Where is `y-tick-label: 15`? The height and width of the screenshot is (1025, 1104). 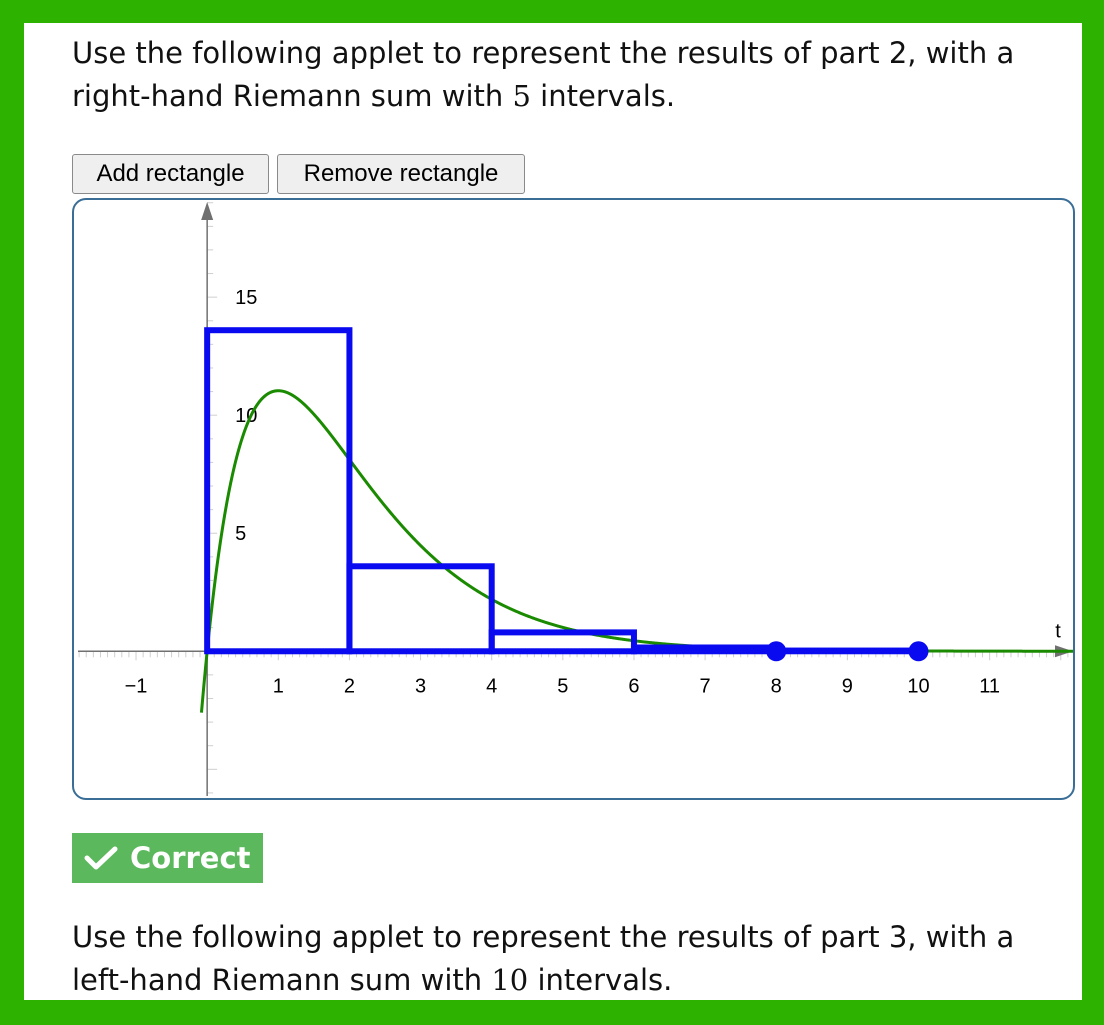 y-tick-label: 15 is located at coordinates (246, 298).